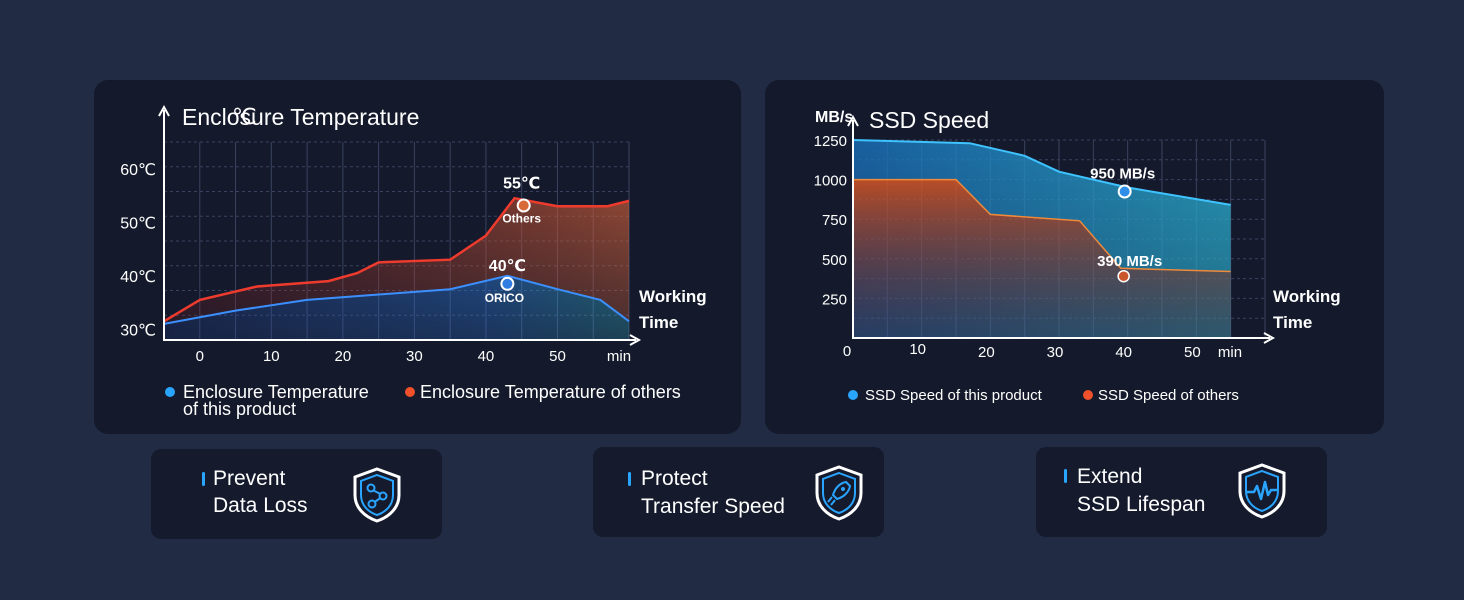  Describe the element at coordinates (674, 478) in the screenshot. I see `feature-line1: Protect` at that location.